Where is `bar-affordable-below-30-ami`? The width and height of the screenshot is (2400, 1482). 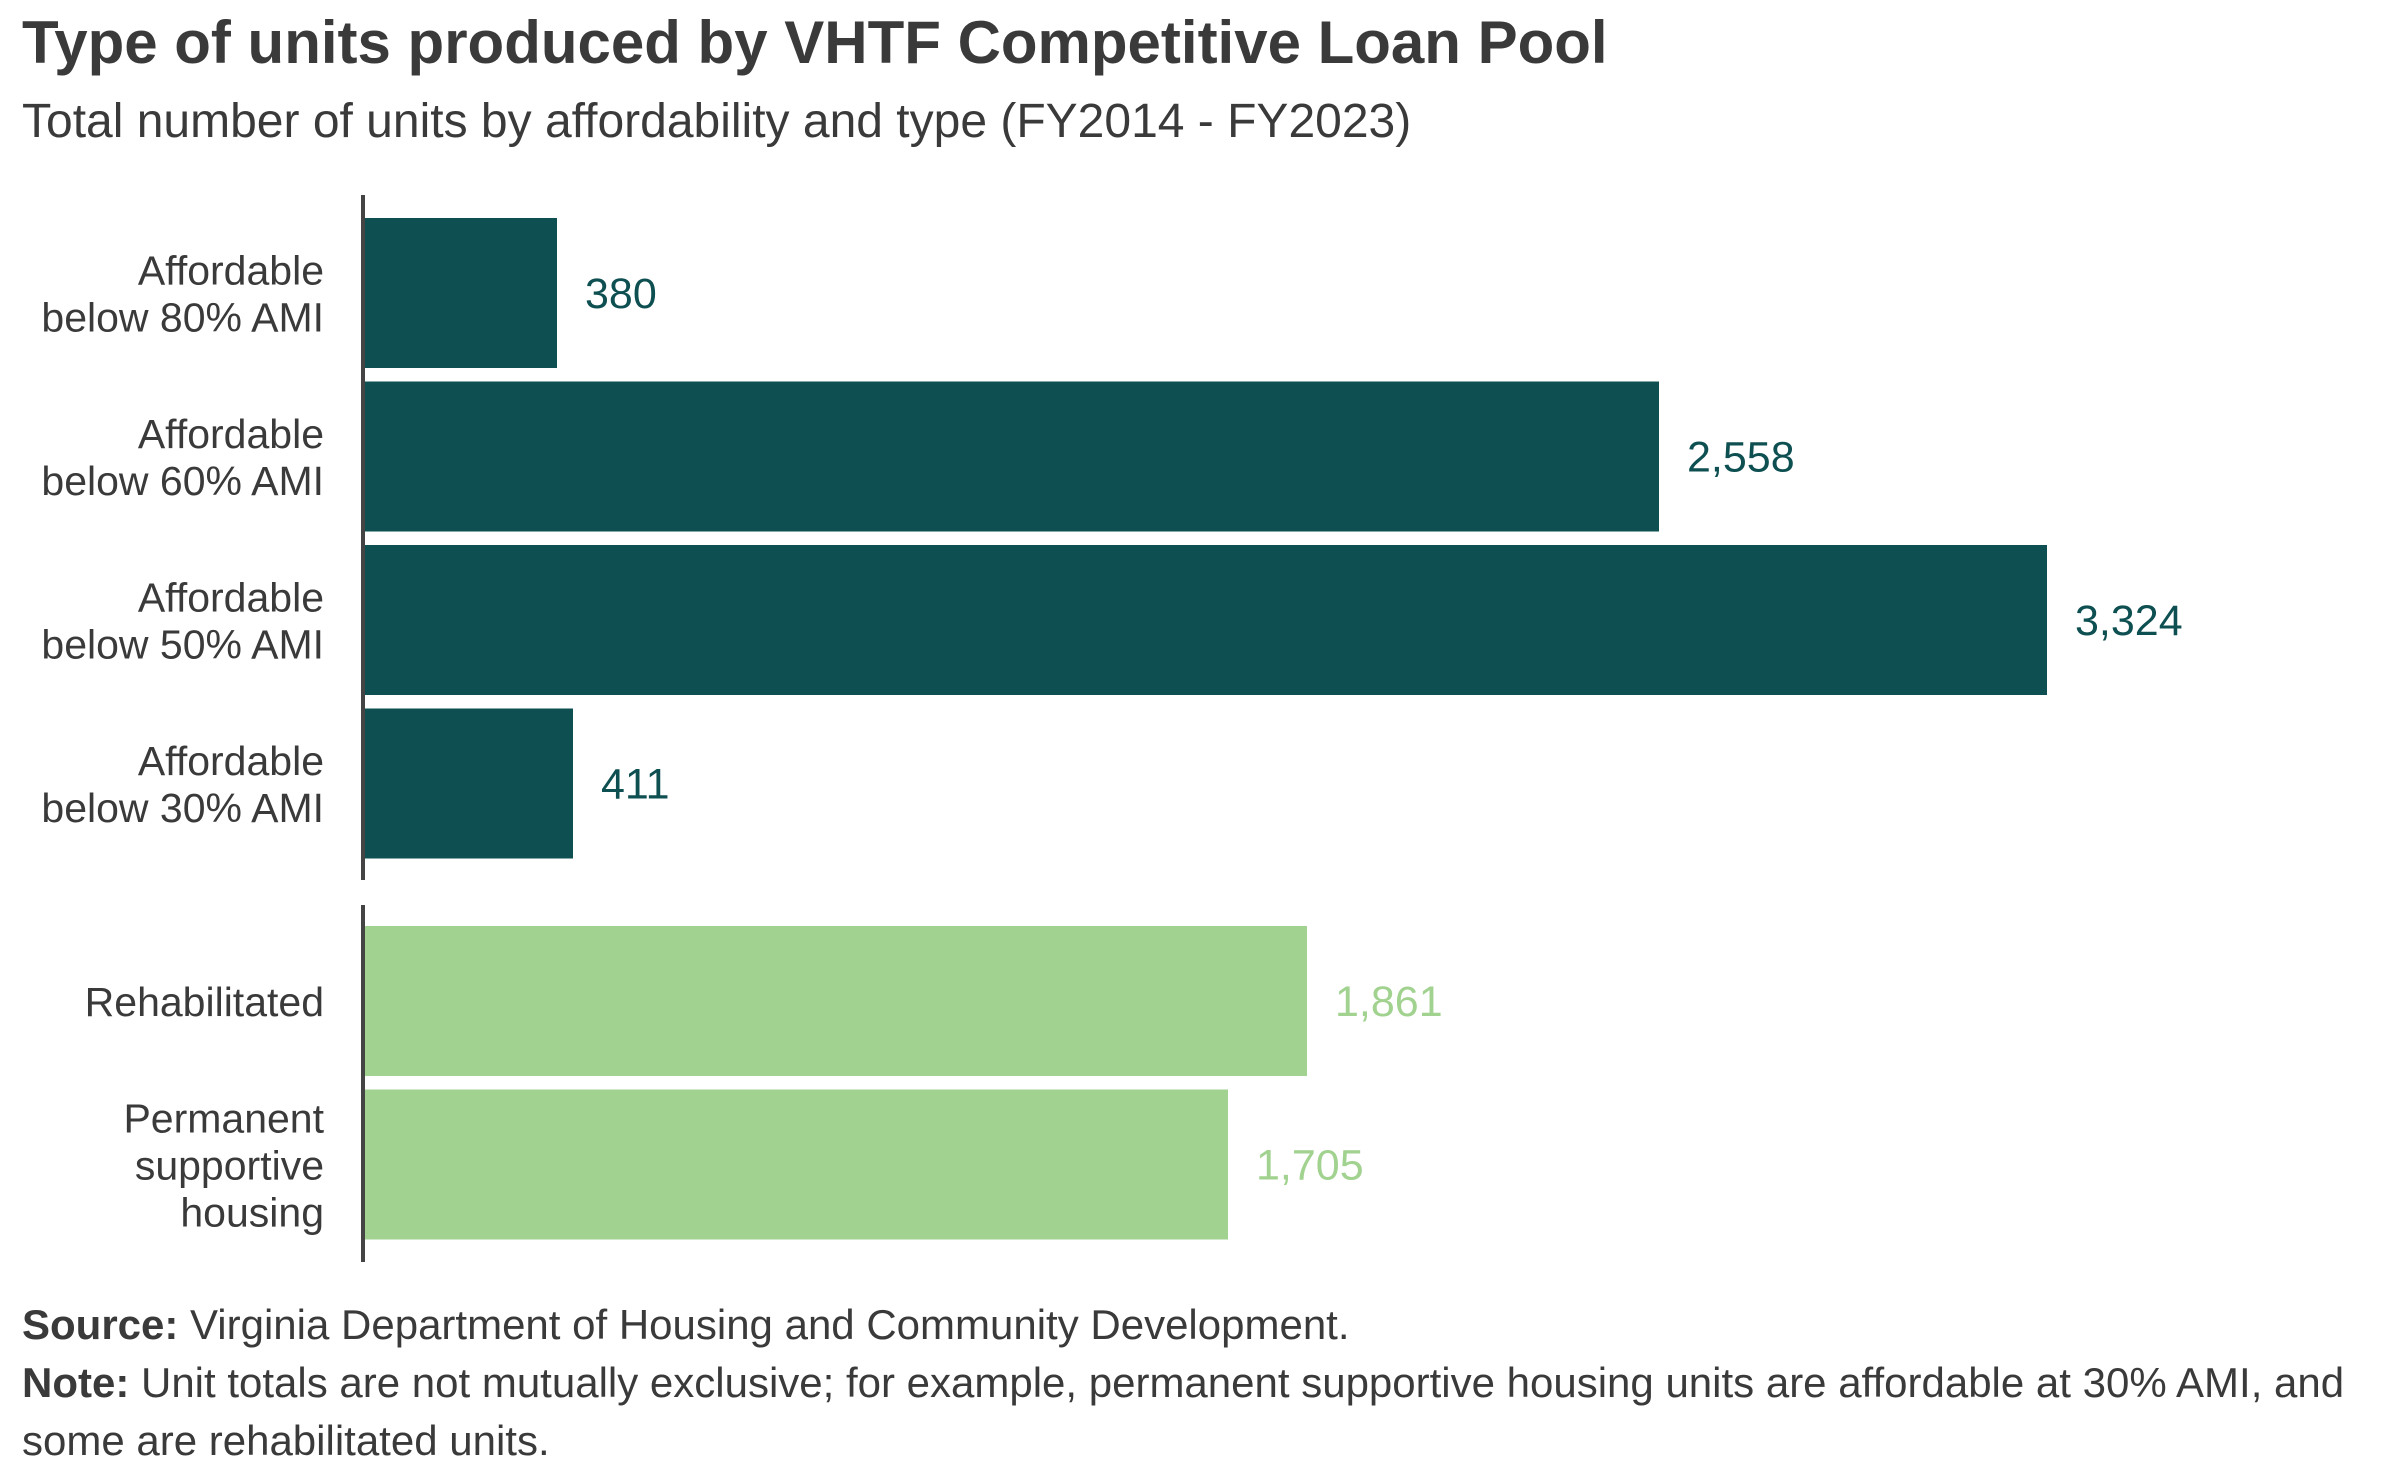
bar-affordable-below-30-ami is located at coordinates (469, 783).